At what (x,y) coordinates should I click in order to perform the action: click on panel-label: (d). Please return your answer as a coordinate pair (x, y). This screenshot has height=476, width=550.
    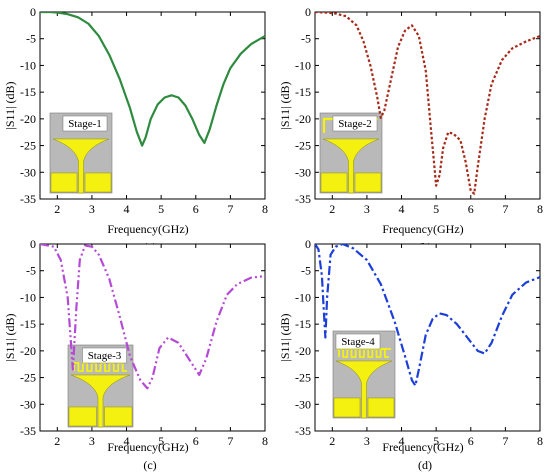
    Looking at the image, I should click on (425, 465).